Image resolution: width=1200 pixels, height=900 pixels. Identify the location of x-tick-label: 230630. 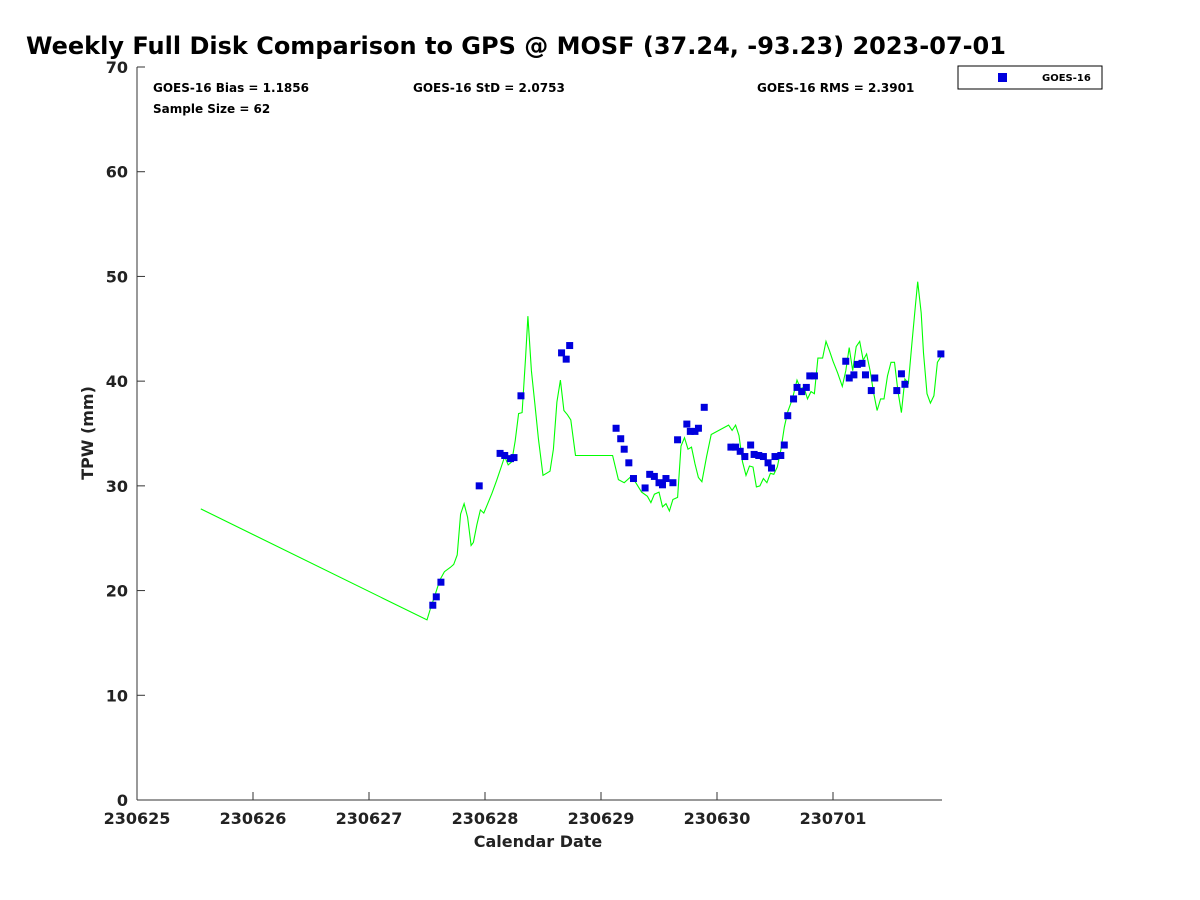
(717, 818).